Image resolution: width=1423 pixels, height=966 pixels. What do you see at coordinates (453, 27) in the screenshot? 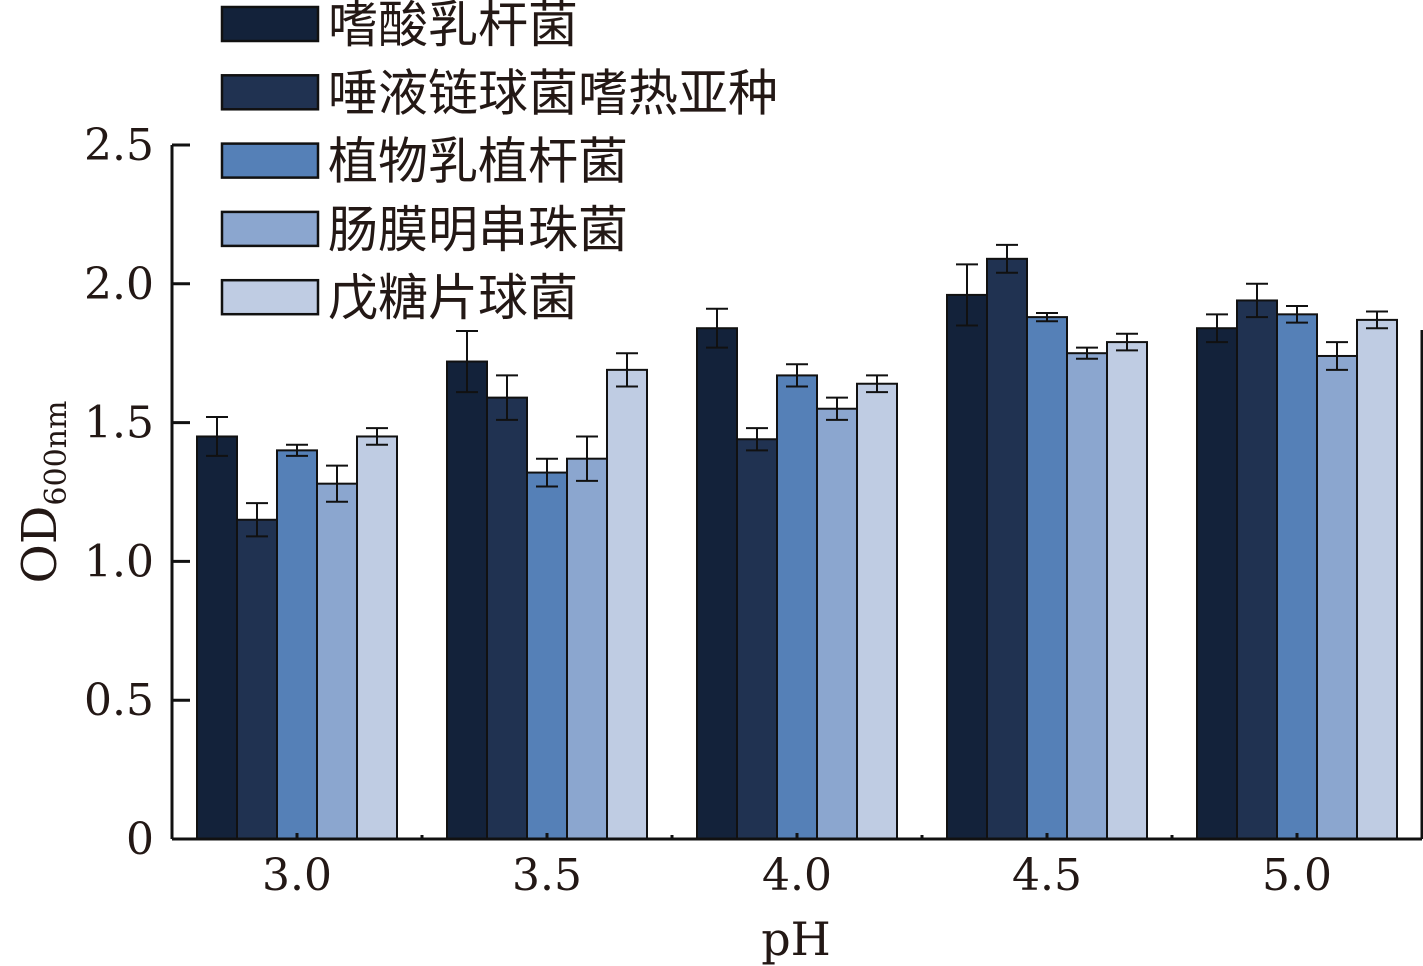
I see `legend-label: 嗜酸乳杆菌` at bounding box center [453, 27].